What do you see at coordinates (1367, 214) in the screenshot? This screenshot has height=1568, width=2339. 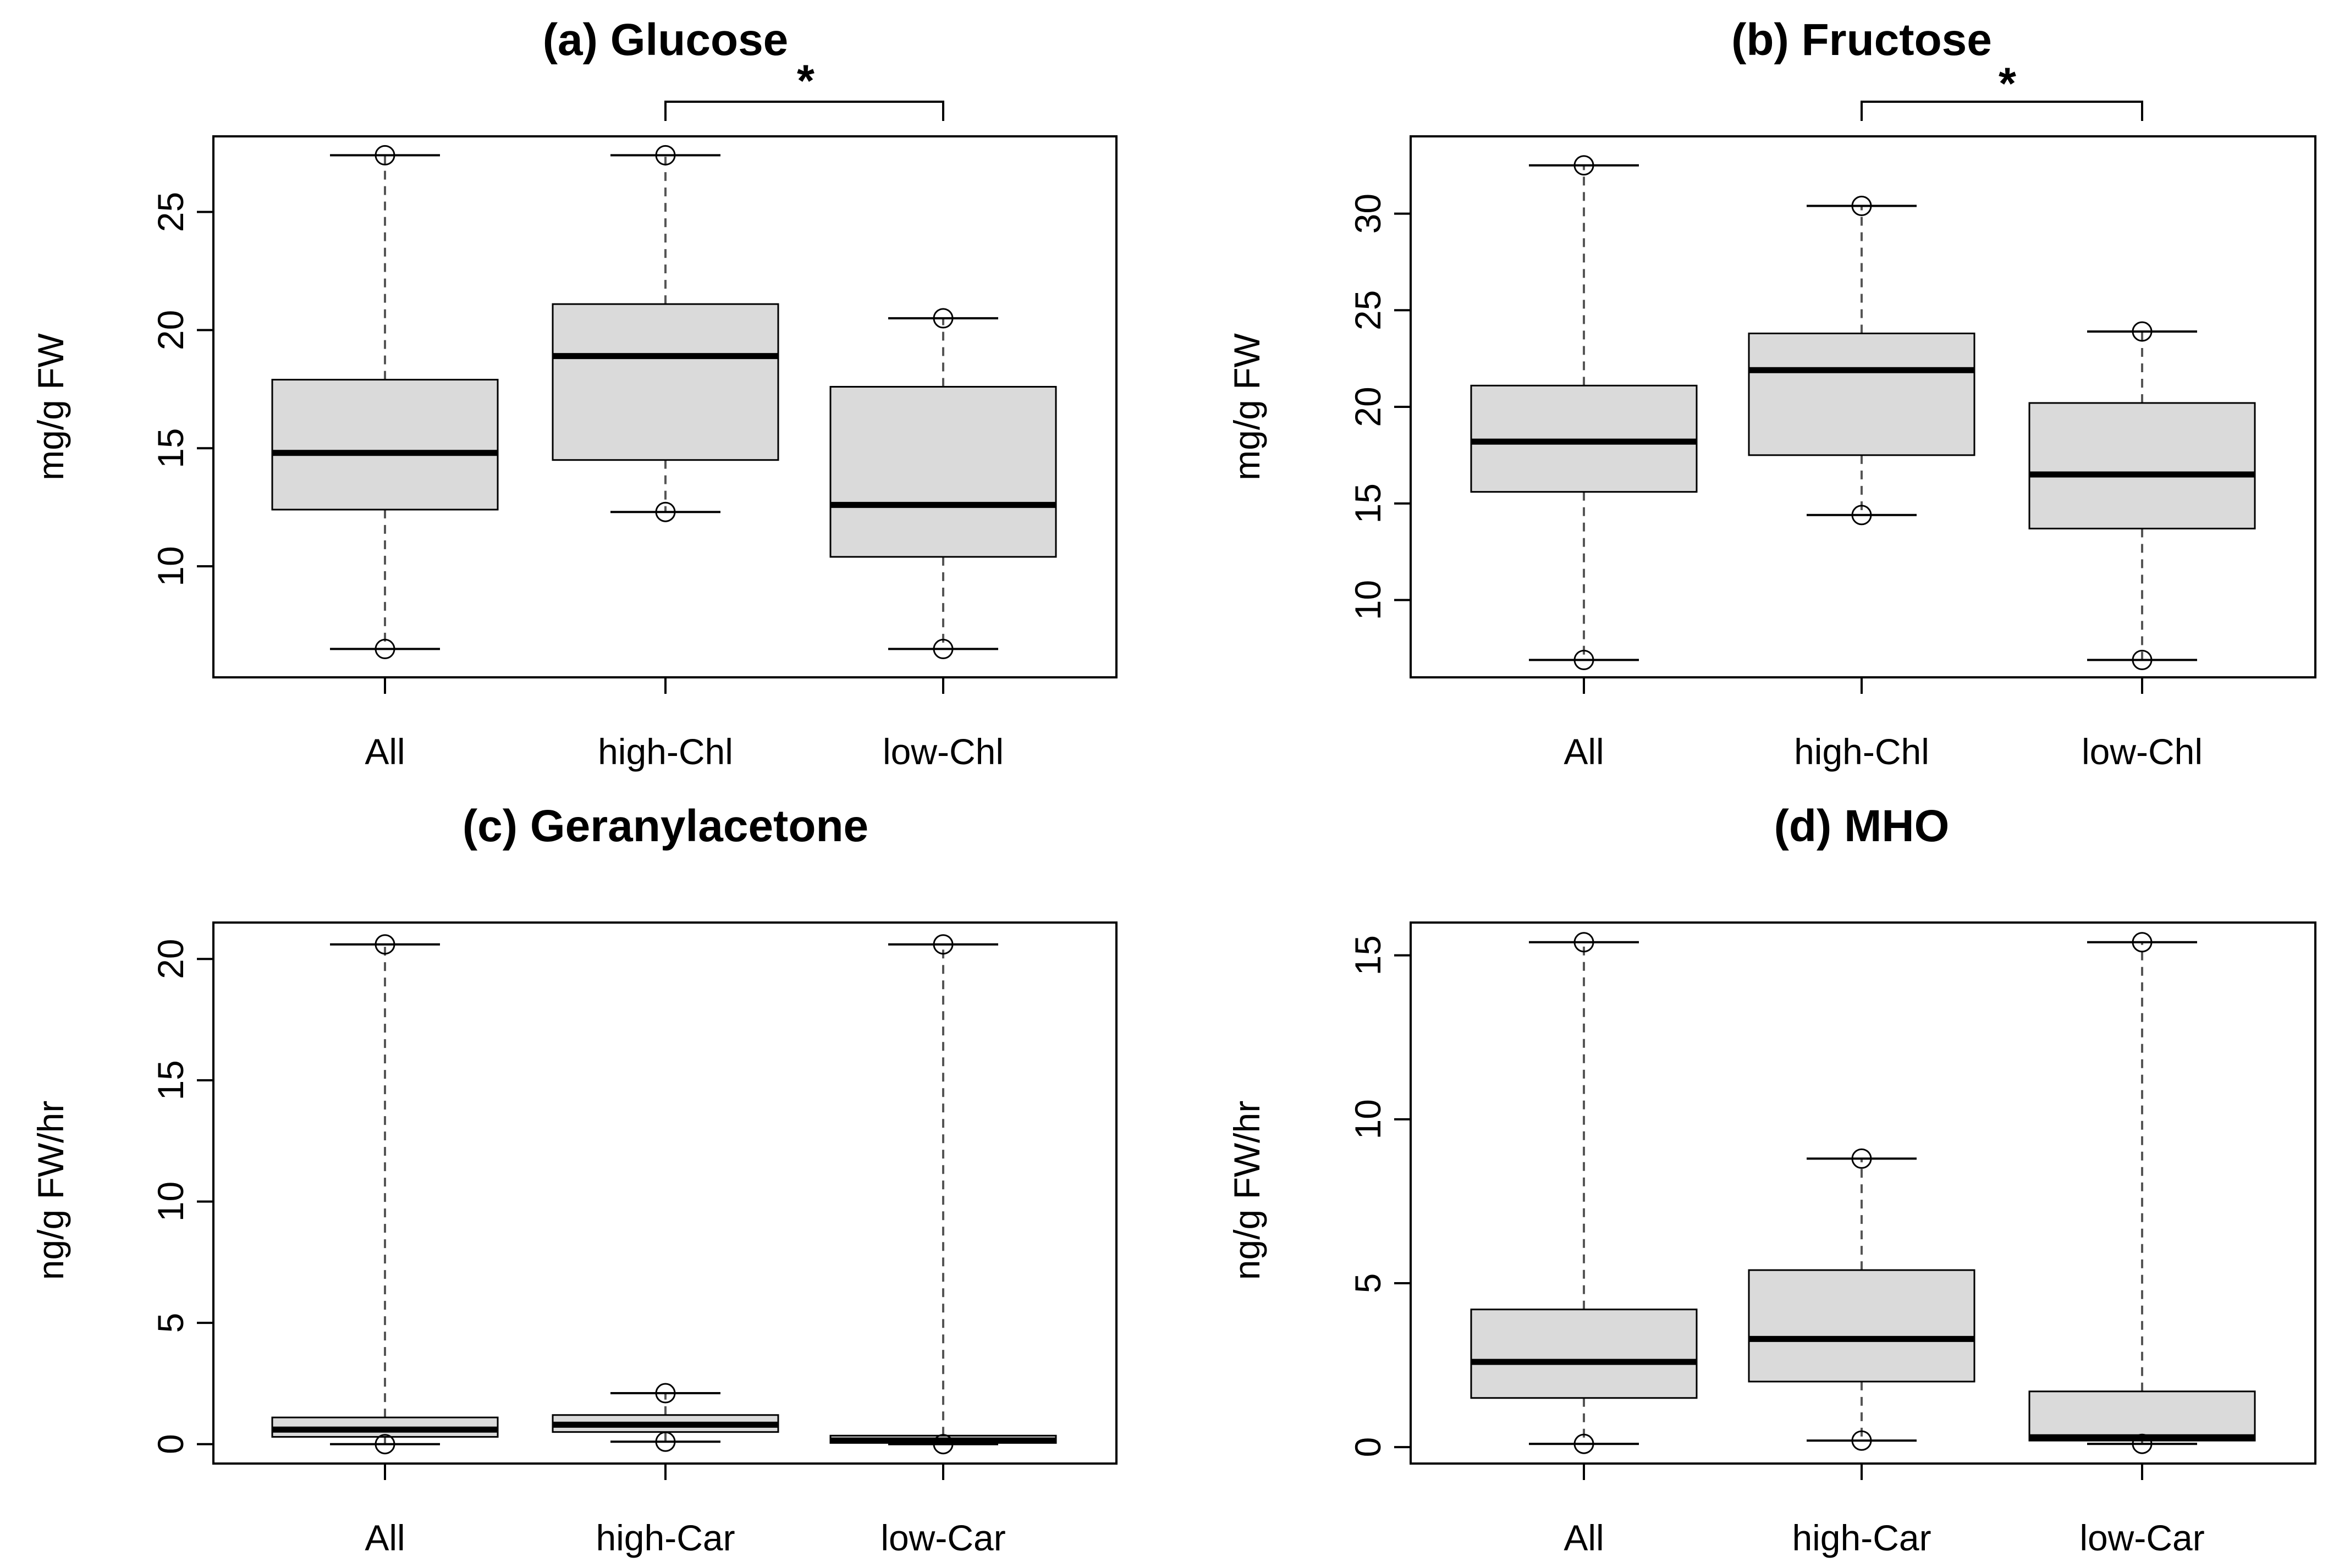 I see `y-tick-label: 30` at bounding box center [1367, 214].